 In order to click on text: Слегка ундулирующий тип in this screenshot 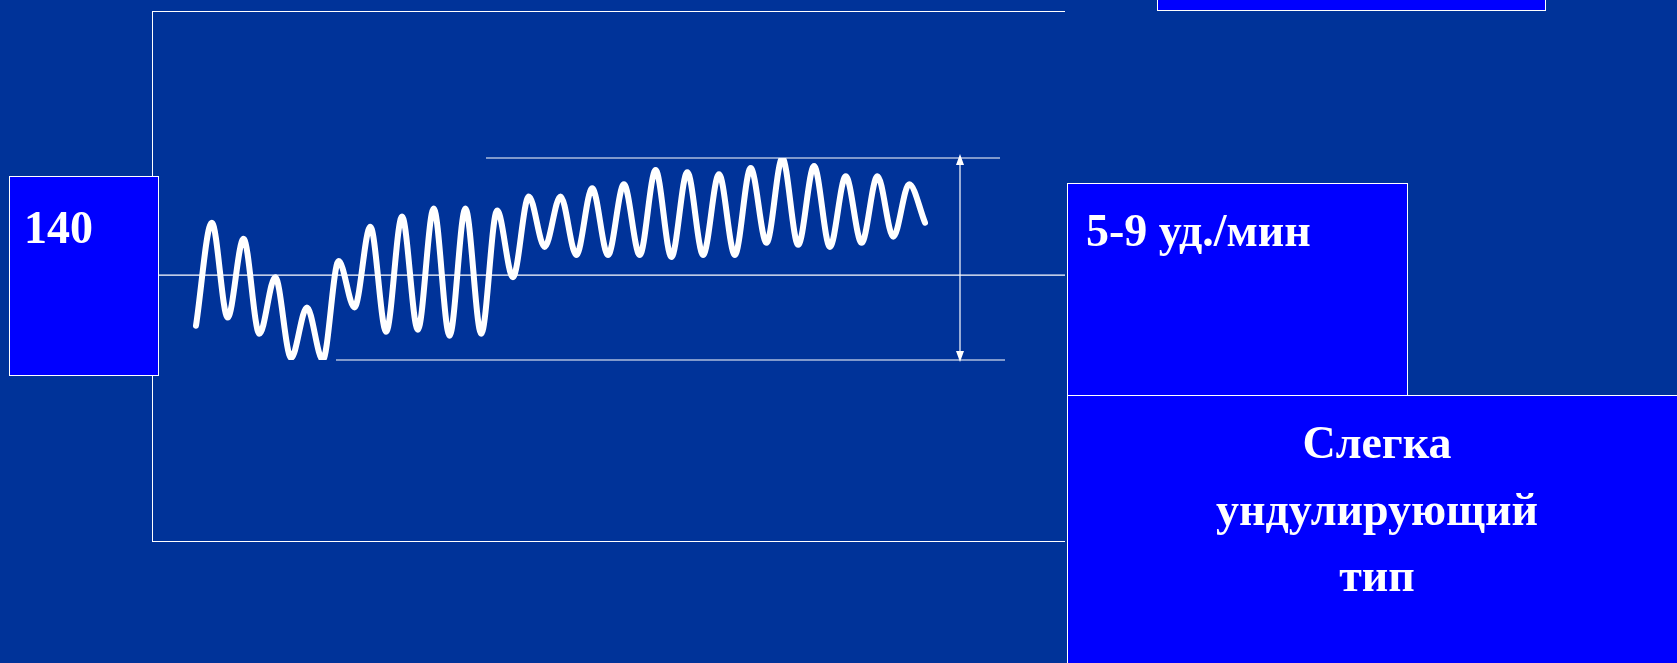, I will do `click(1377, 510)`.